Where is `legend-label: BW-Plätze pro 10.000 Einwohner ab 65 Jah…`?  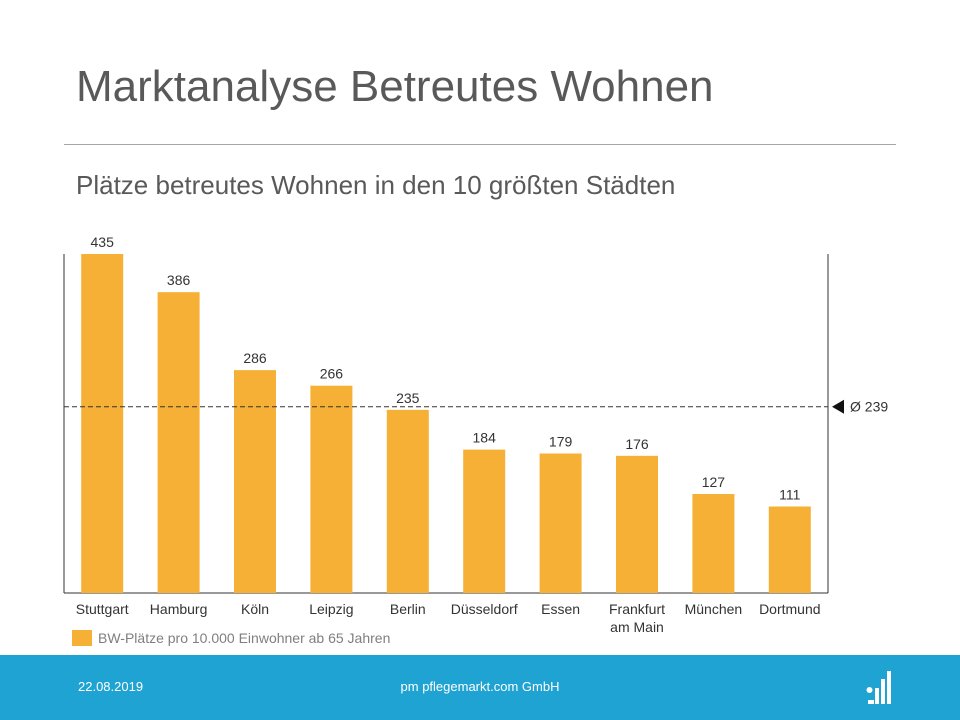 legend-label: BW-Plätze pro 10.000 Einwohner ab 65 Jah… is located at coordinates (244, 638).